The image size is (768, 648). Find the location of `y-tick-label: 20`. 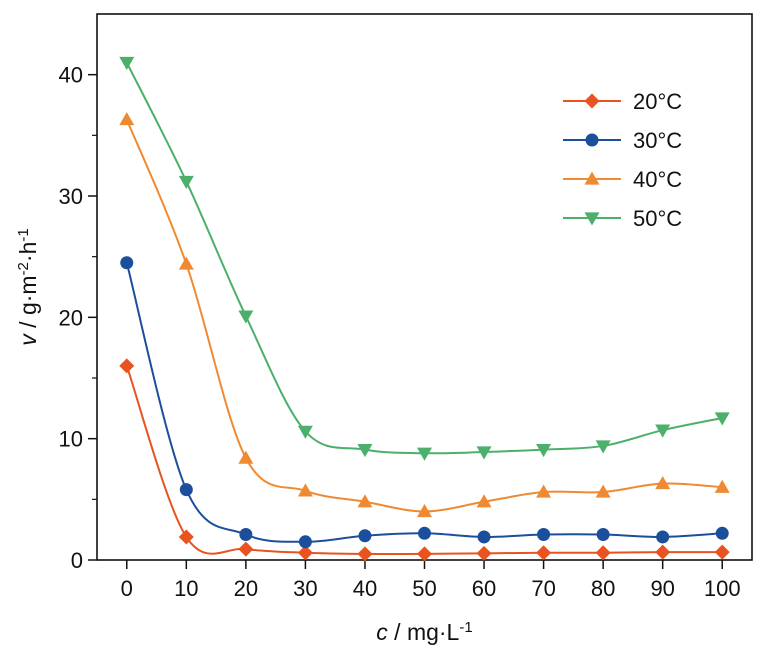

y-tick-label: 20 is located at coordinates (71, 317).